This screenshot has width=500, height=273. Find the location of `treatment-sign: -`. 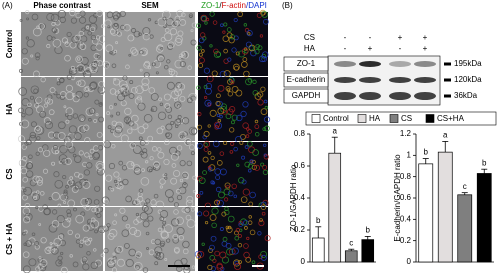

treatment-sign: - is located at coordinates (370, 37).